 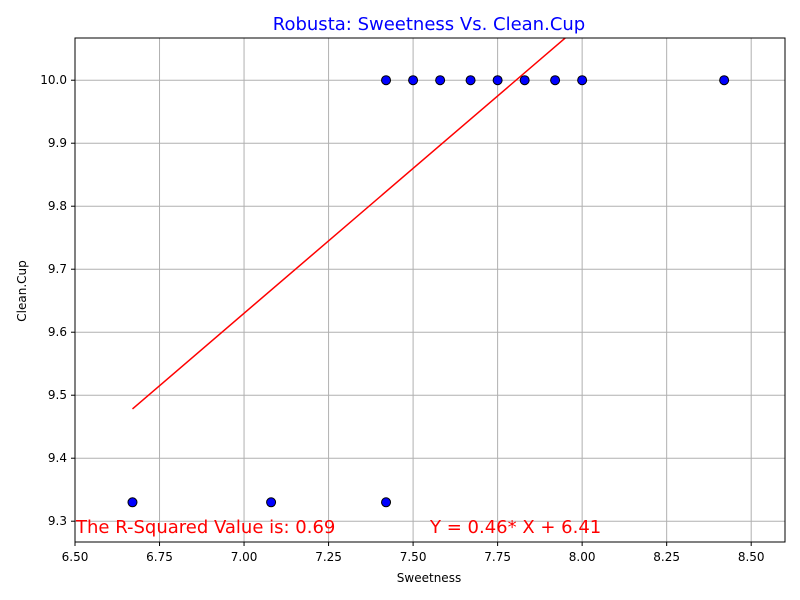 I want to click on y-tick-label: 9.7, so click(x=57, y=269).